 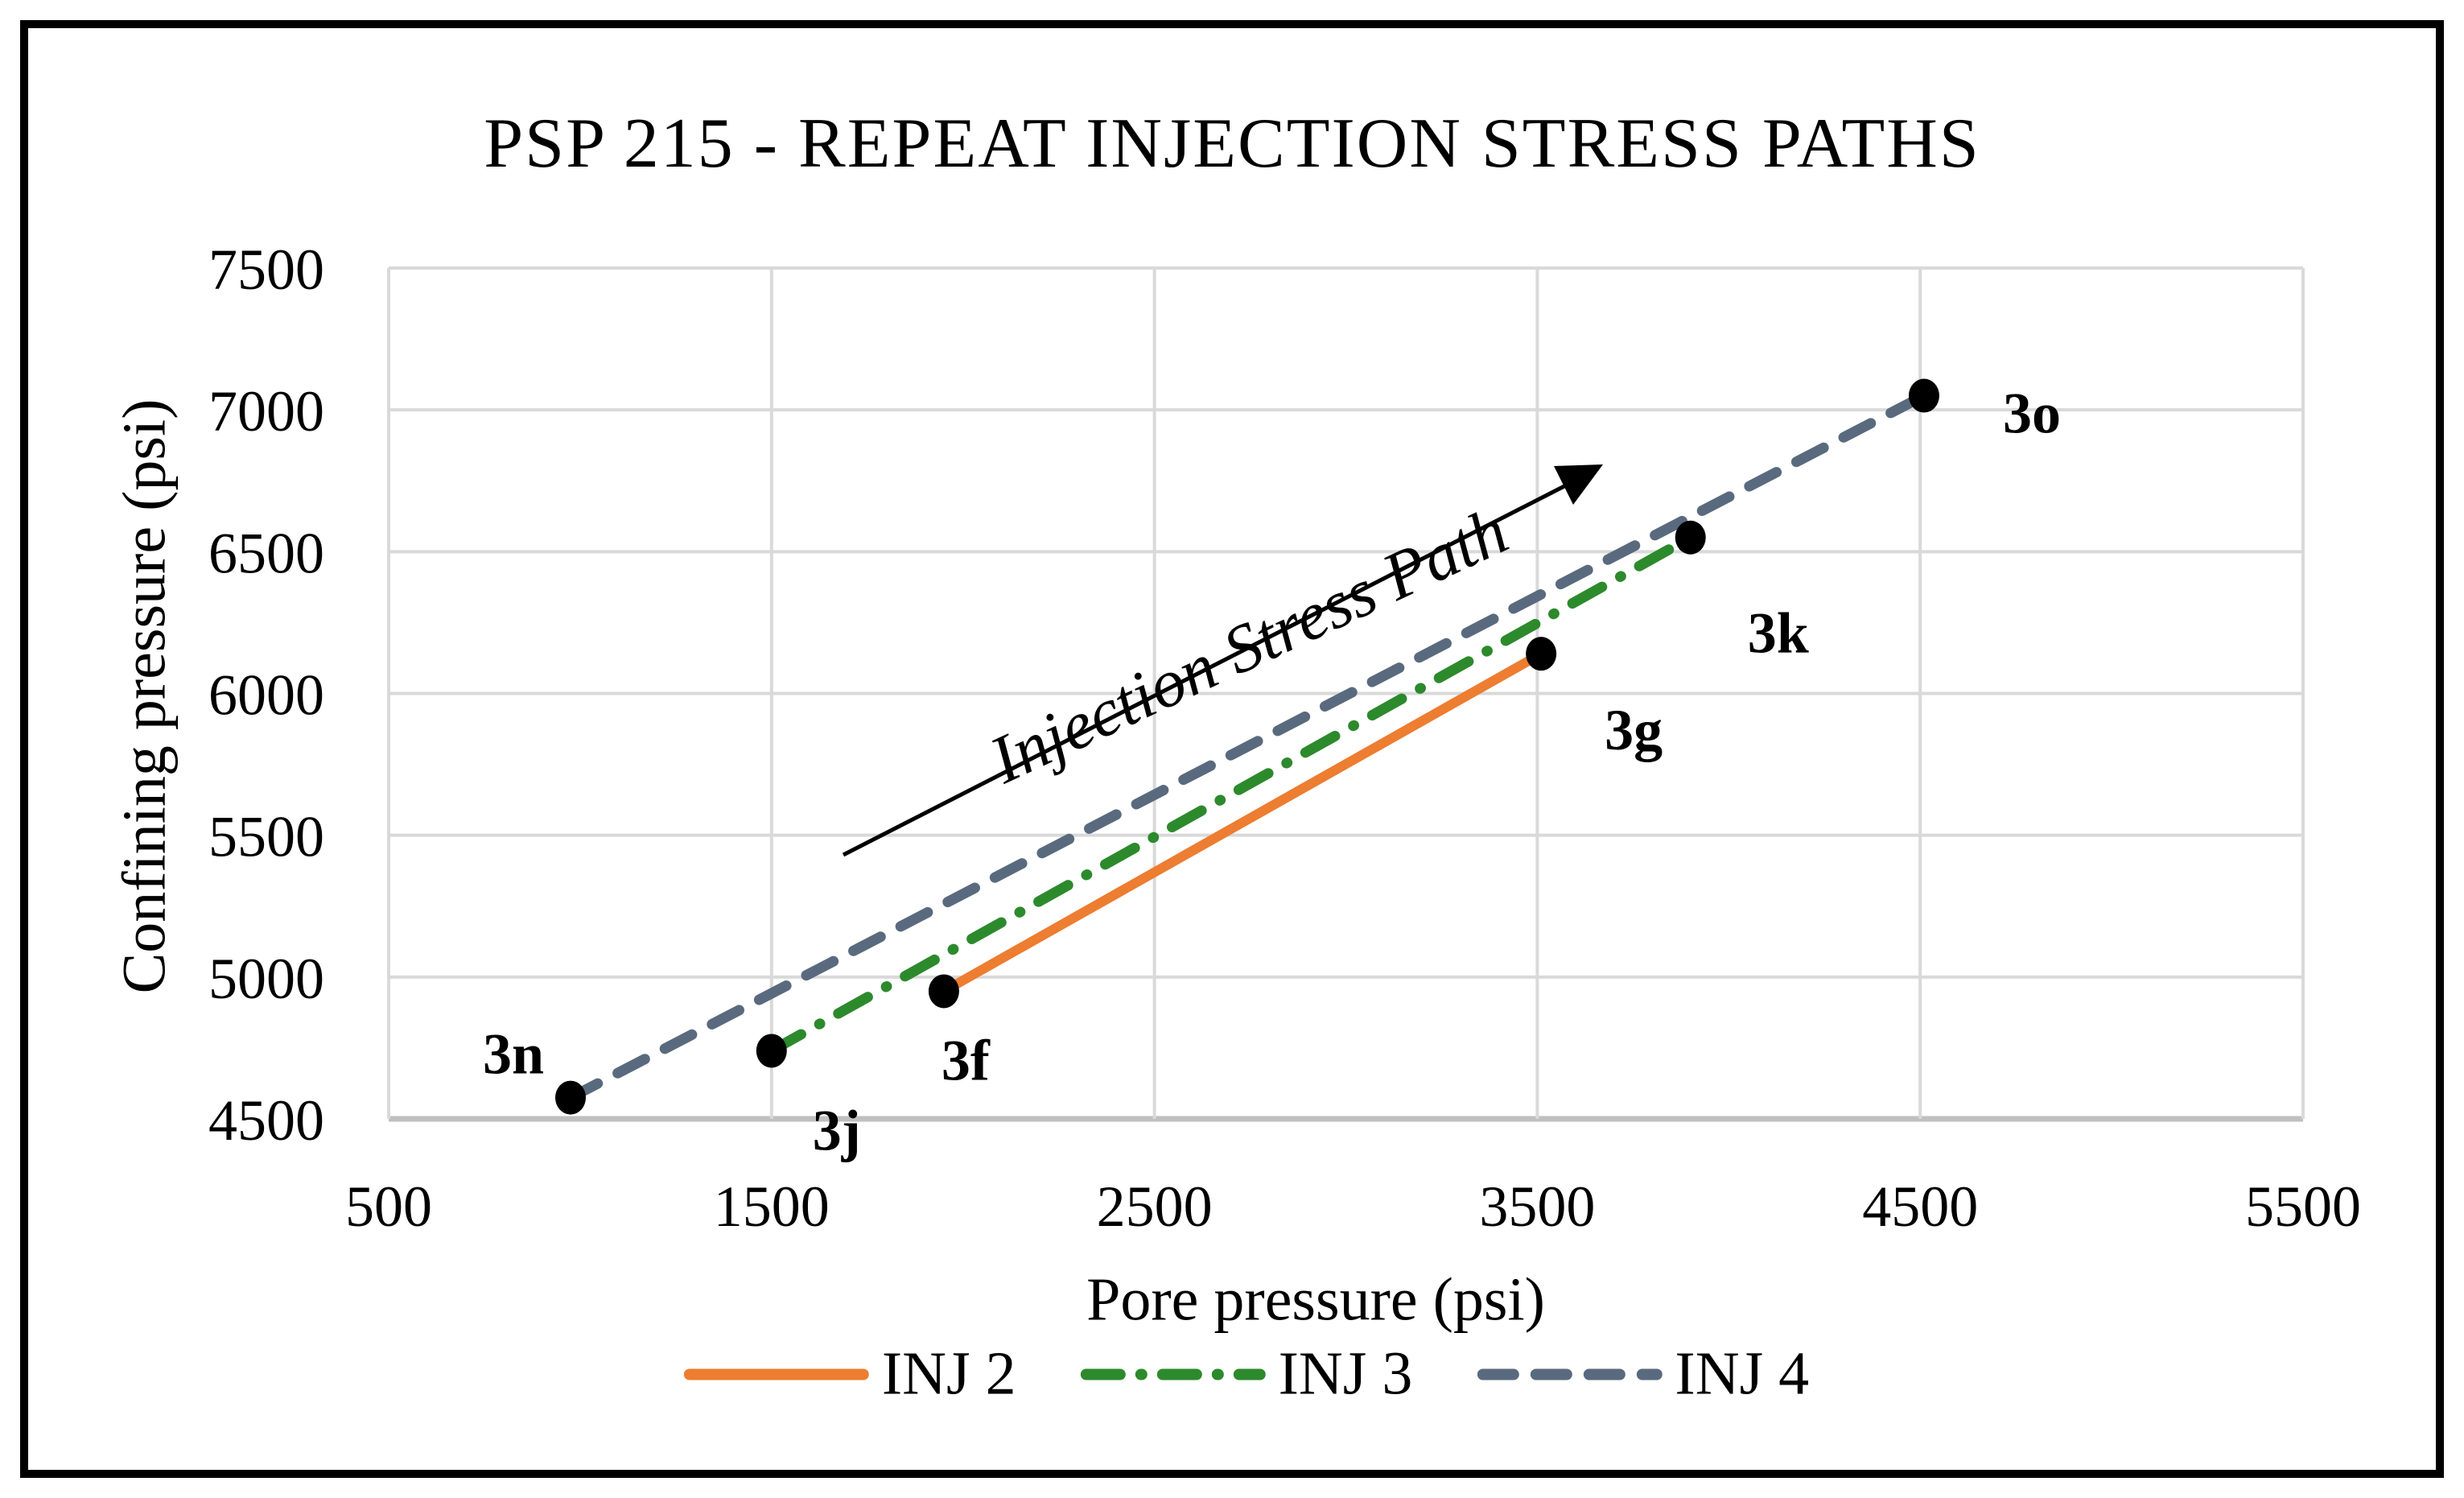 What do you see at coordinates (388, 1206) in the screenshot?
I see `x-tick-label-500: 500` at bounding box center [388, 1206].